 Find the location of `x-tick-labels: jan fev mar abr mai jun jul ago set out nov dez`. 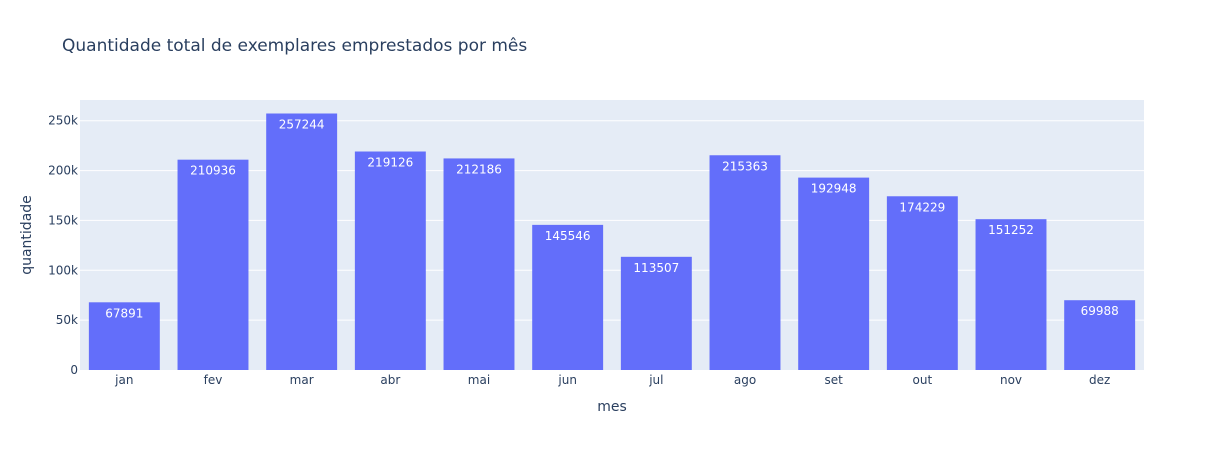

x-tick-labels: jan fev mar abr mai jun jul ago set out nov dez is located at coordinates (612, 380).